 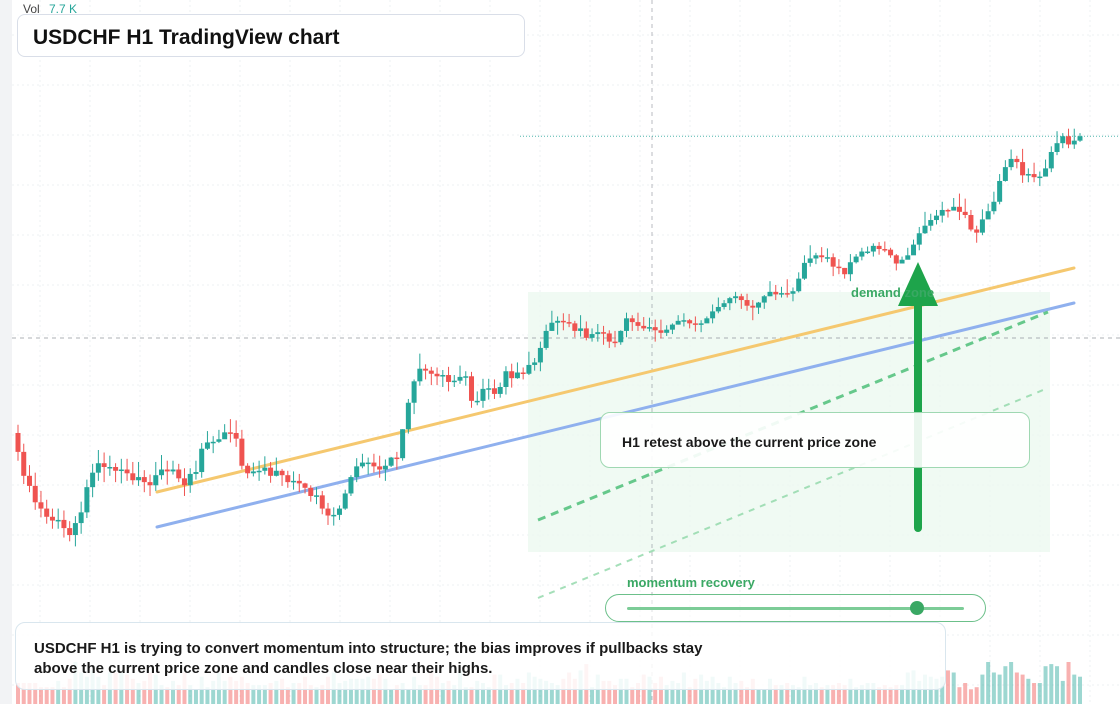 What do you see at coordinates (916, 608) in the screenshot?
I see `momentum-gauge-knob` at bounding box center [916, 608].